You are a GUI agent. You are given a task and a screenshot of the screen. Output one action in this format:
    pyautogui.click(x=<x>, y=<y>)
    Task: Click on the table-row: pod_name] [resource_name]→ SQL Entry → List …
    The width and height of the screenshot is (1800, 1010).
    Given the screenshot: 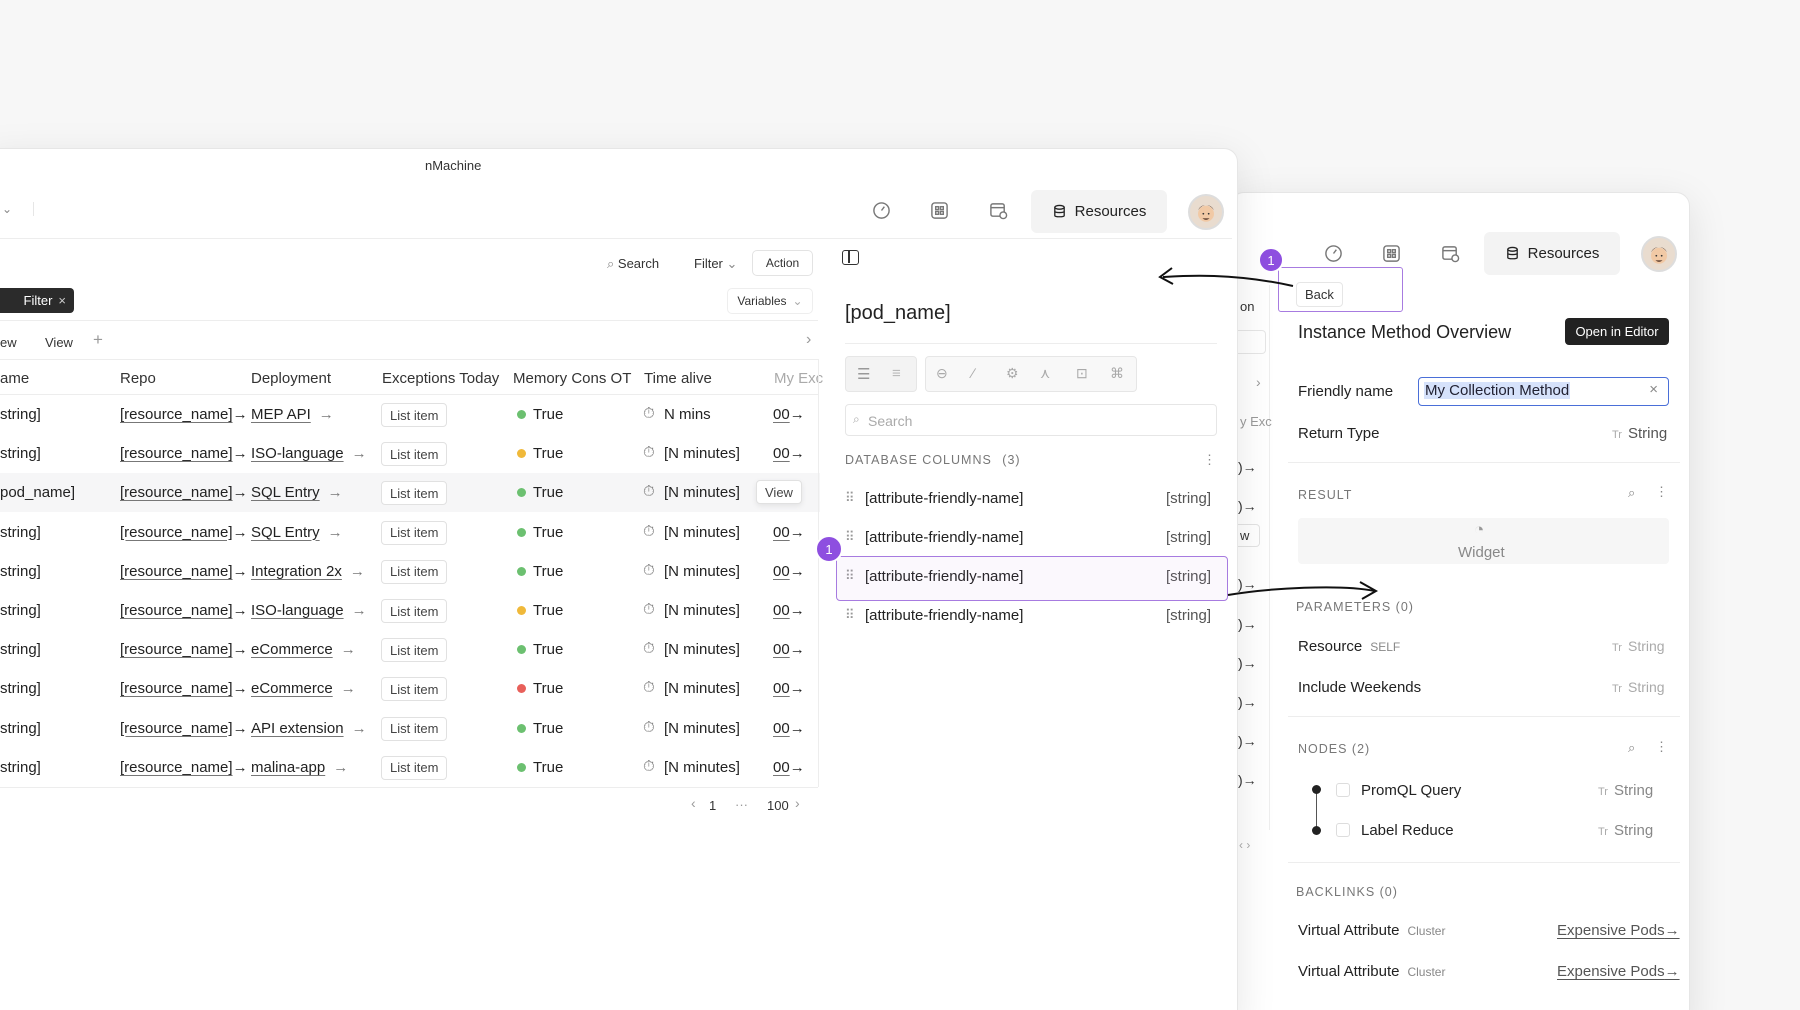 What is the action you would take?
    pyautogui.click(x=410, y=493)
    